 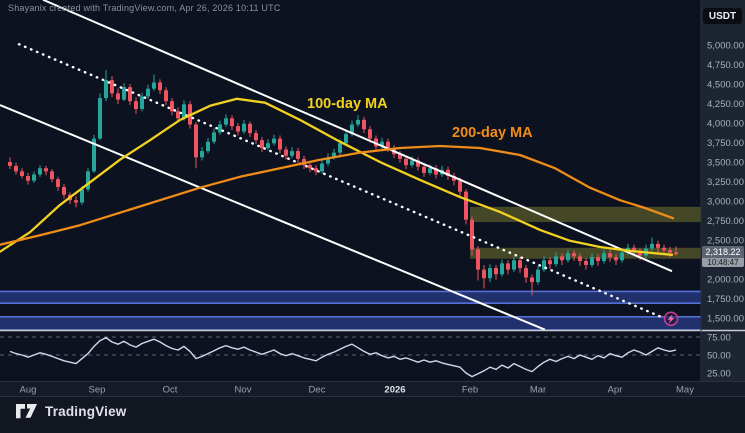 What do you see at coordinates (243, 390) in the screenshot?
I see `time-tick-label: Nov` at bounding box center [243, 390].